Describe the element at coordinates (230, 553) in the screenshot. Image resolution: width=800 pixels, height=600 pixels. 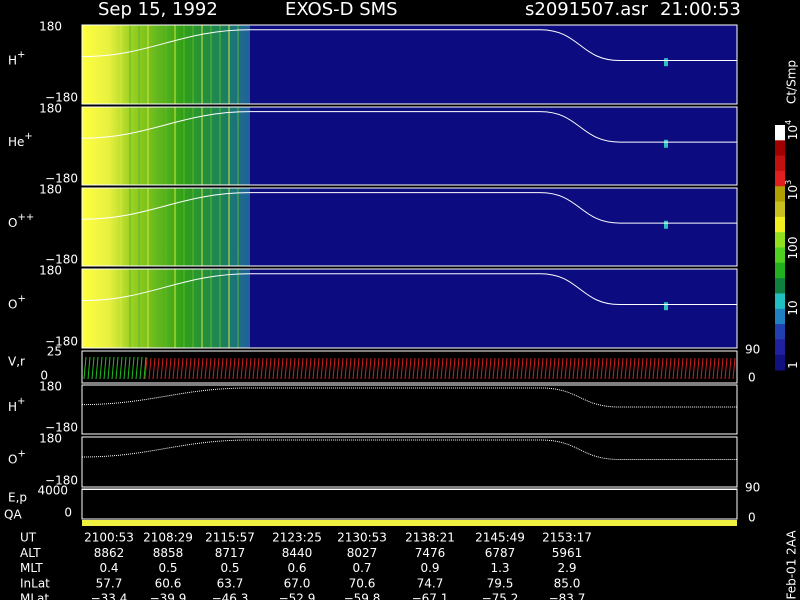
I see `cell: 8717` at that location.